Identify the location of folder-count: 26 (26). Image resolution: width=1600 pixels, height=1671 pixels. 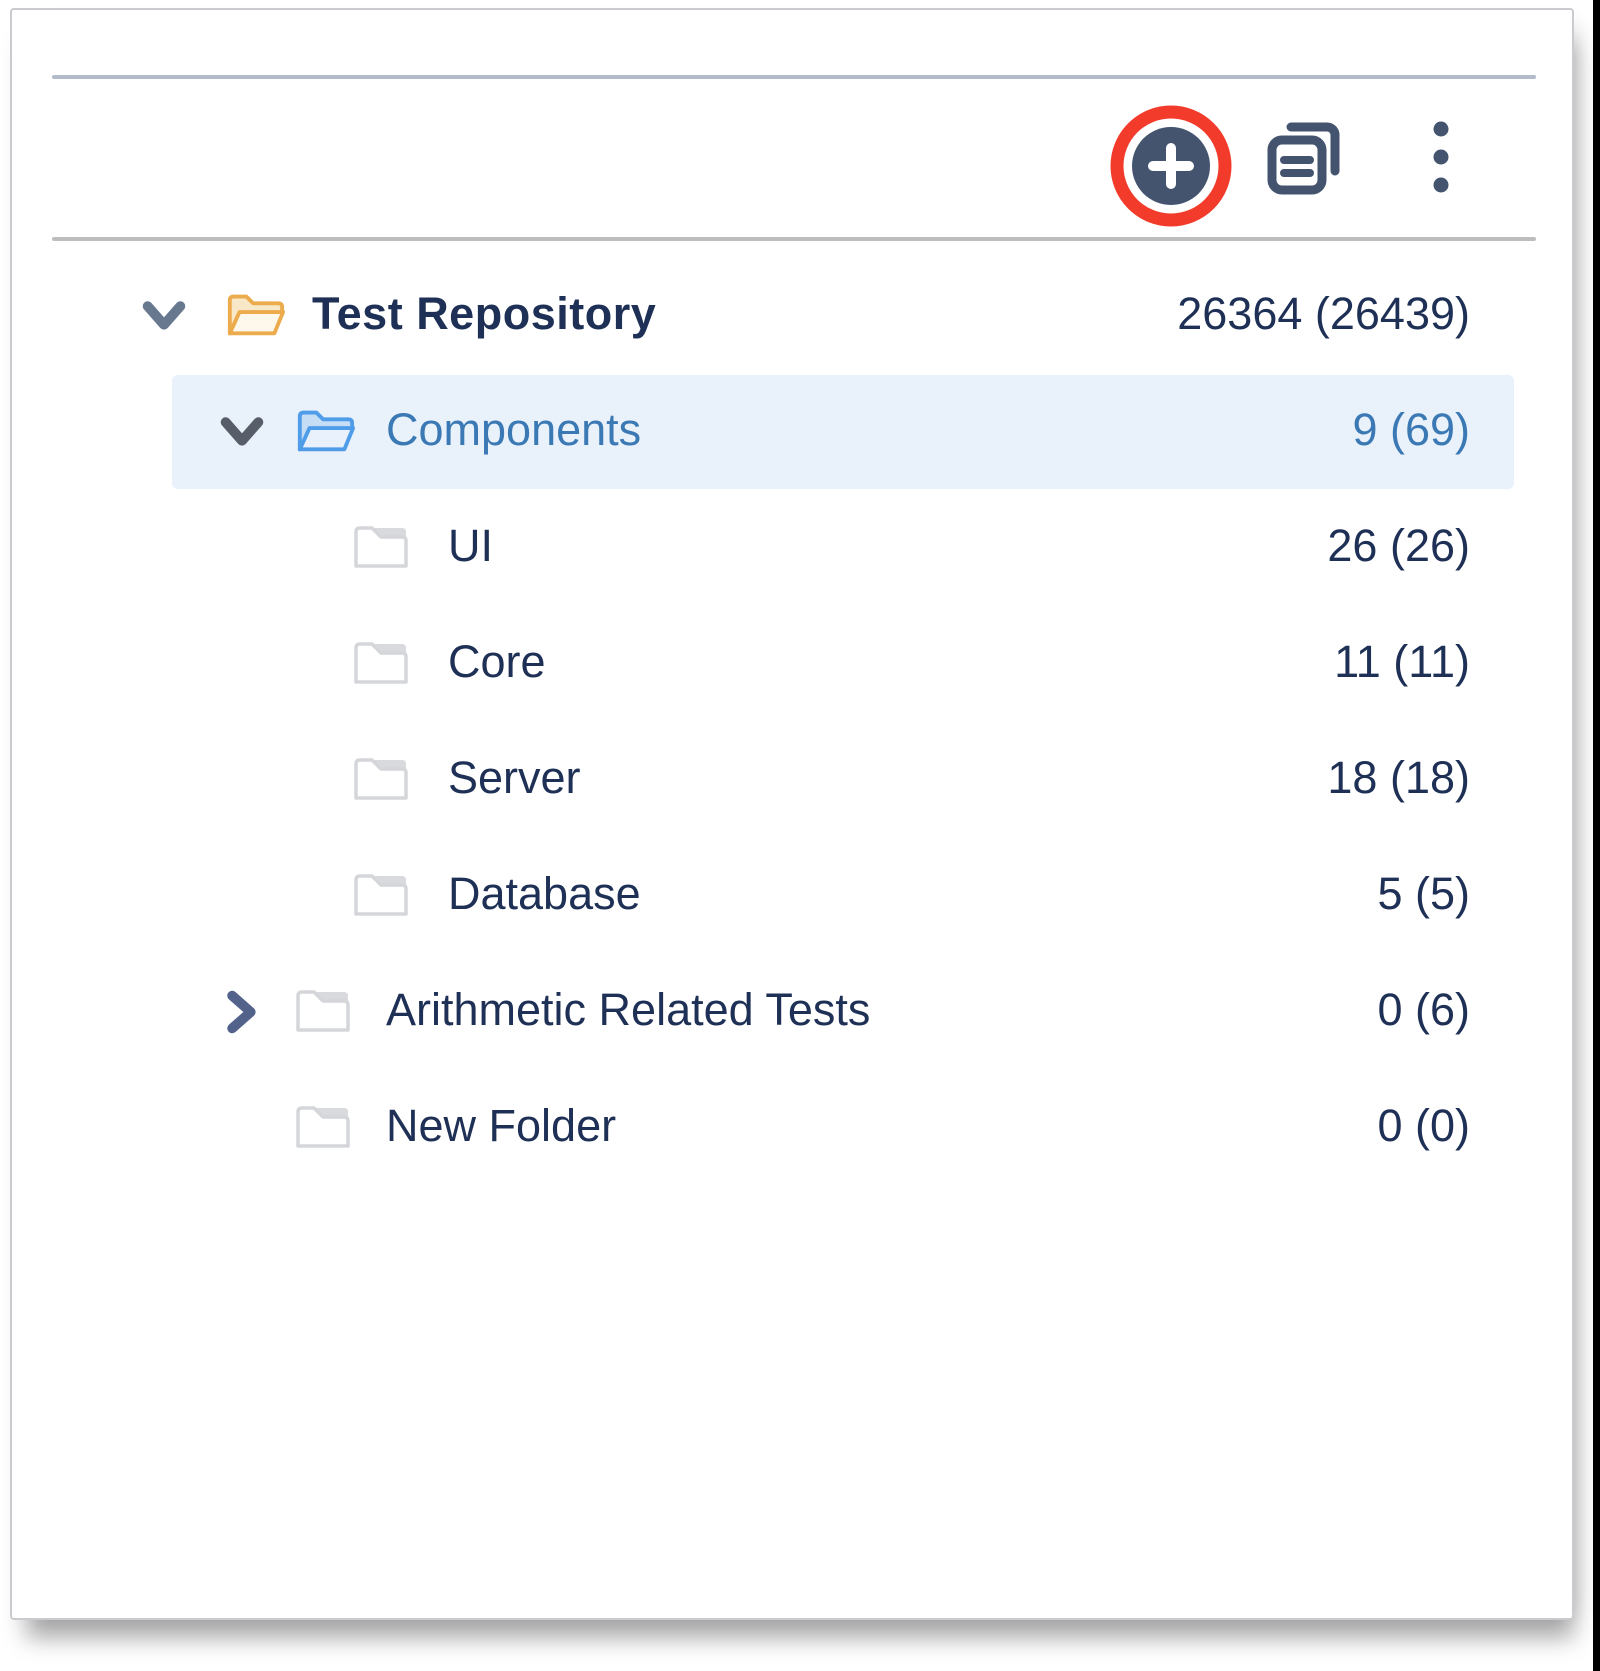
(1398, 545).